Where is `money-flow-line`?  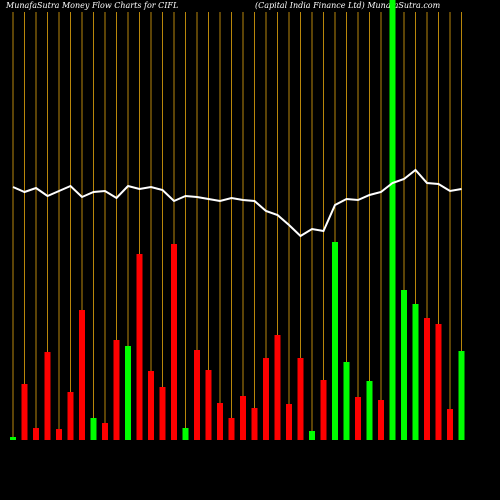
money-flow-line is located at coordinates (237, 203).